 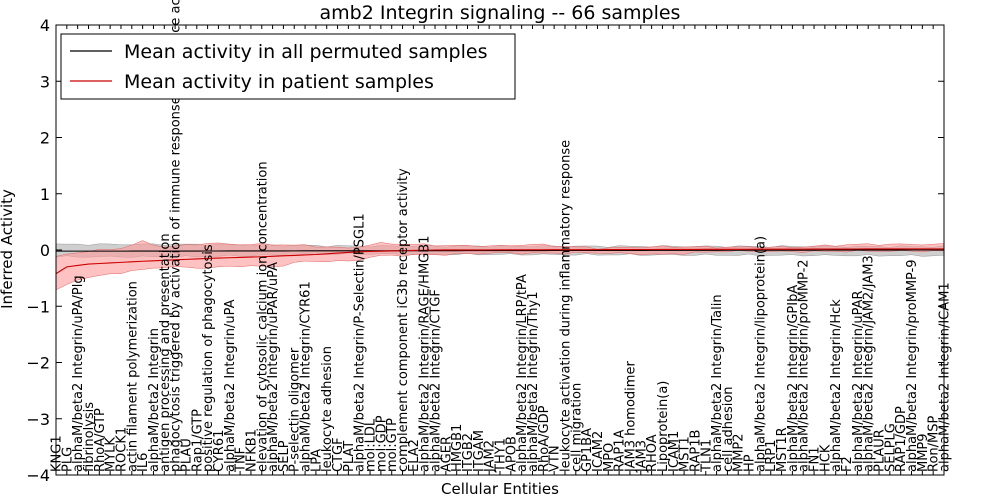 I want to click on x-tick-label: ICAM2, so click(x=598, y=451).